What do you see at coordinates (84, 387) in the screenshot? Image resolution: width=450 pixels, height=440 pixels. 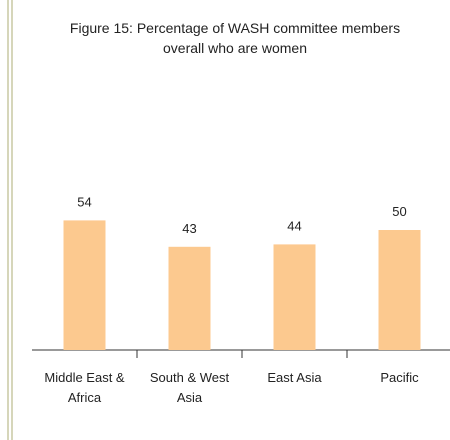 I see `x-tick-label: Middle East & Africa` at bounding box center [84, 387].